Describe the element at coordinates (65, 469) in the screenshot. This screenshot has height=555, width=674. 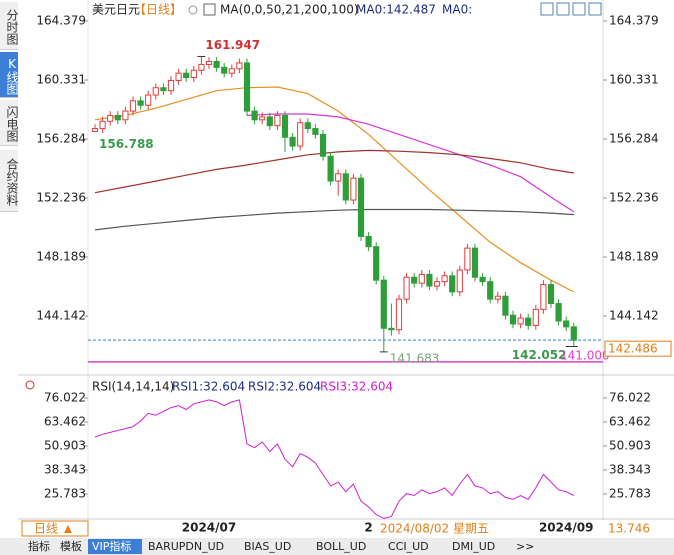
I see `y-tick-label: 38.343` at that location.